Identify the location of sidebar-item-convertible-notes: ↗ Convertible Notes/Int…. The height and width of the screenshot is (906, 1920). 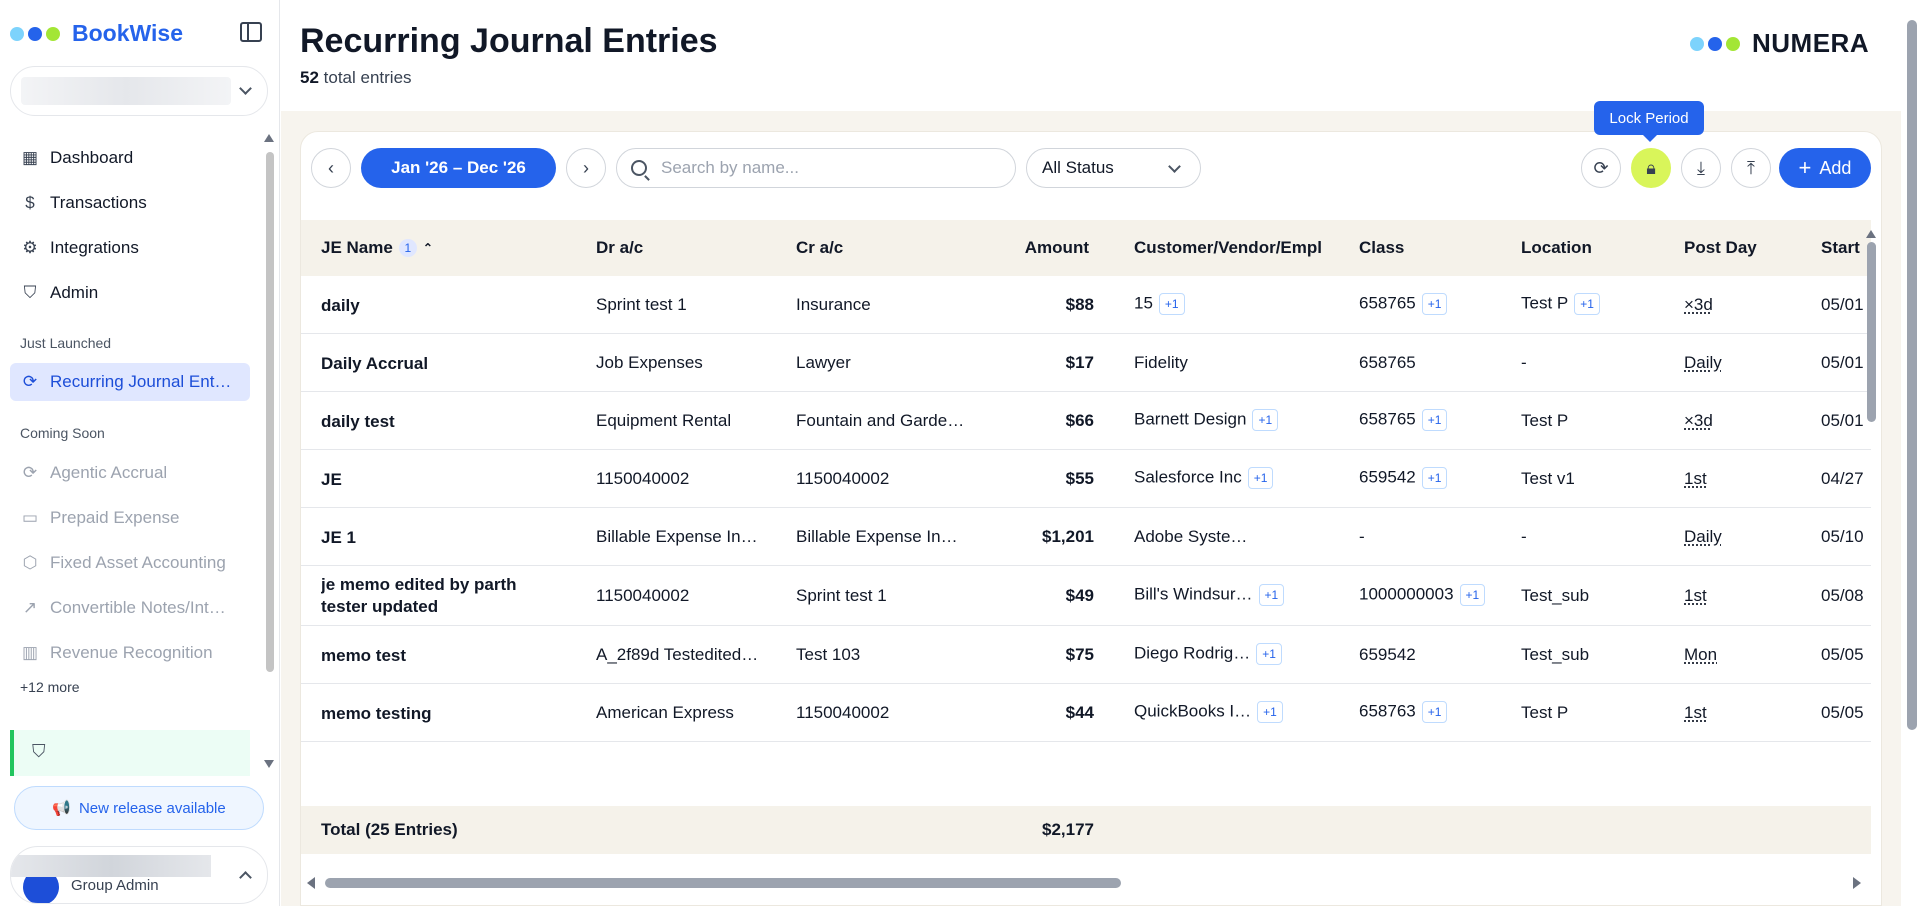
(130, 608).